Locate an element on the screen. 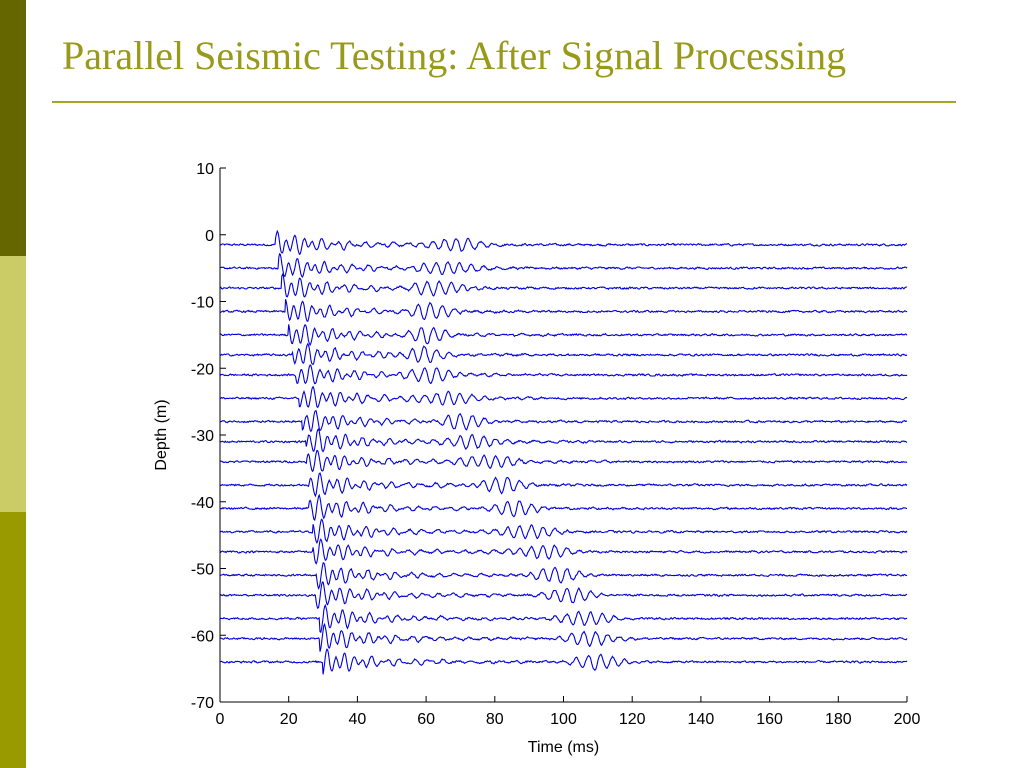  sidebar-segment-mid is located at coordinates (13, 640).